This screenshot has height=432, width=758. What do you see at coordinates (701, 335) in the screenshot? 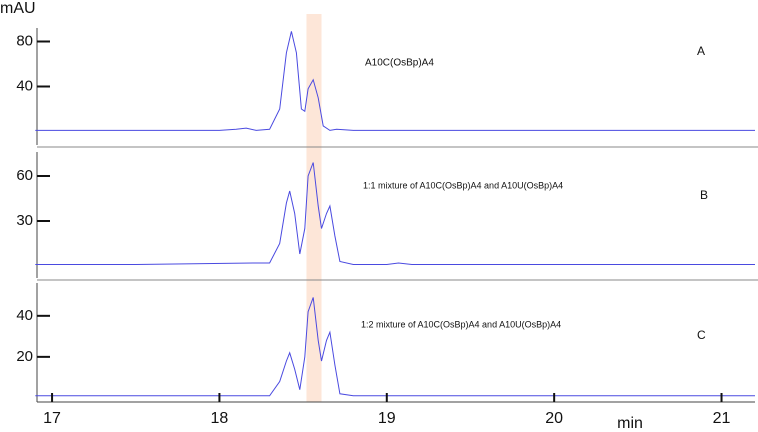
I see `annotation: C` at bounding box center [701, 335].